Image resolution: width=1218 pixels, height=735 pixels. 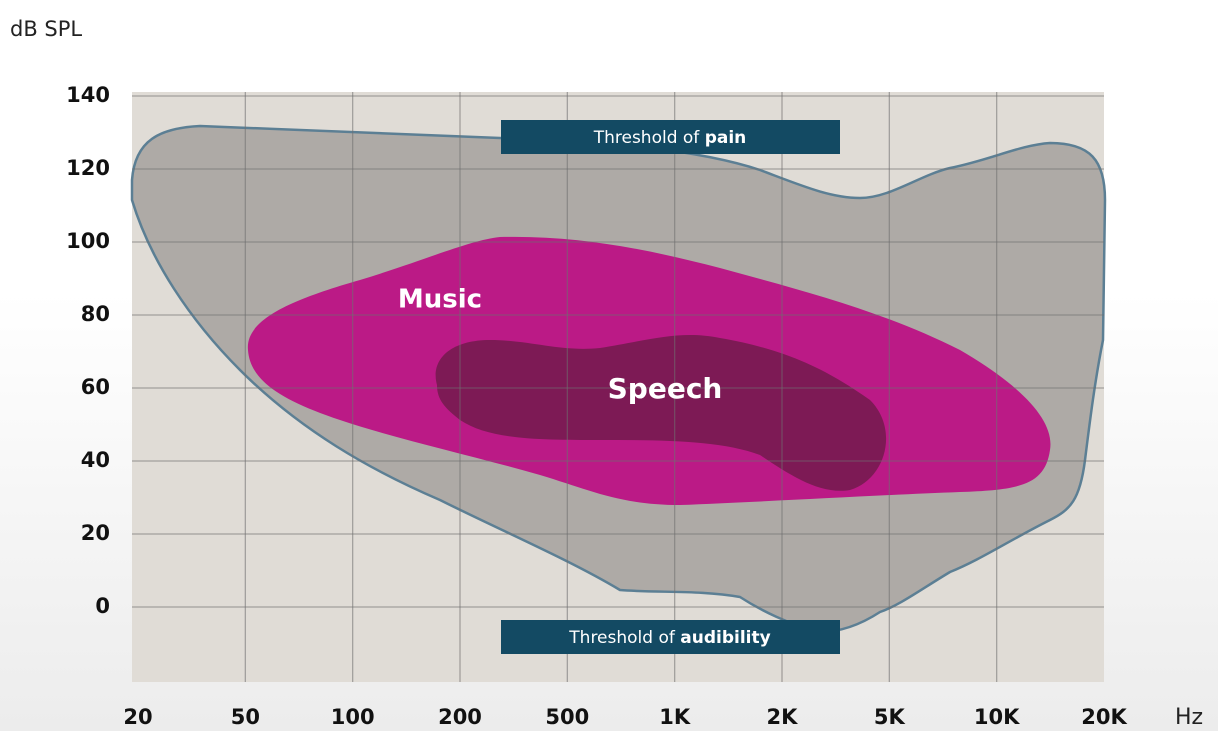 I want to click on x-tick-label: 10K, so click(x=997, y=717).